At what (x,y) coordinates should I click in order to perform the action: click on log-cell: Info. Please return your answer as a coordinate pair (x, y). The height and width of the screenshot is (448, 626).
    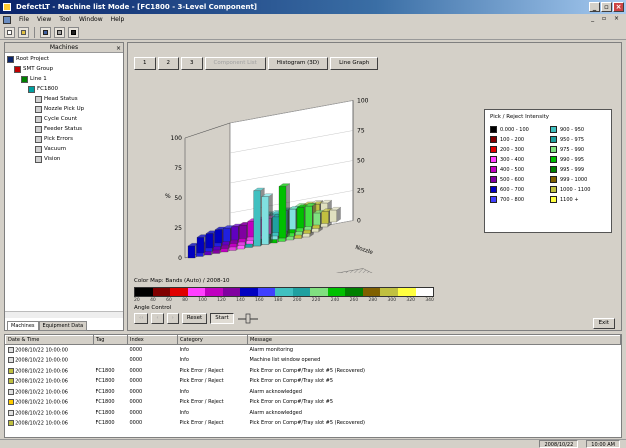
    Looking at the image, I should click on (213, 360).